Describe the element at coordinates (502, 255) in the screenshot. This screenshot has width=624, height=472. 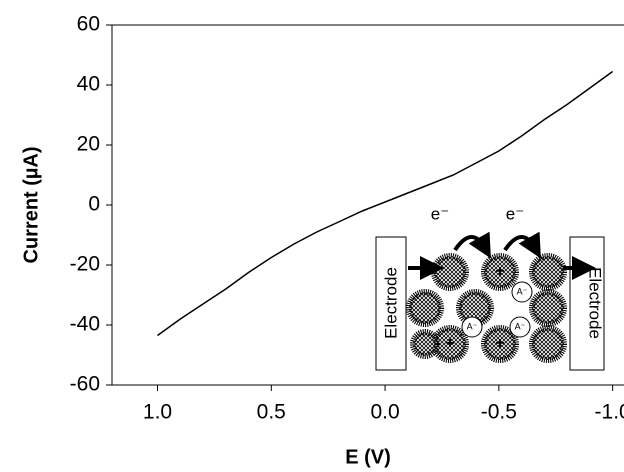
I see `arrows` at that location.